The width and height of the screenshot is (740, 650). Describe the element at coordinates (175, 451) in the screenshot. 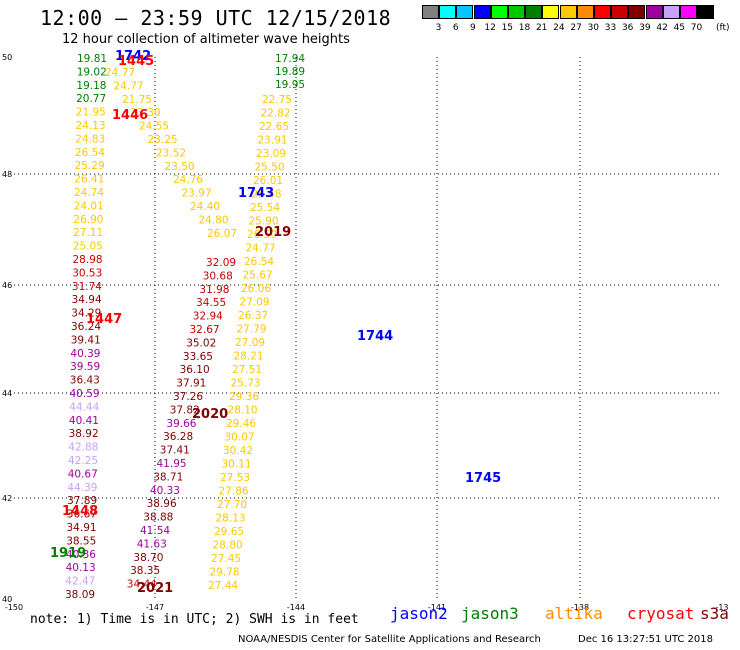

I see `wave-height-value: 37.41` at that location.